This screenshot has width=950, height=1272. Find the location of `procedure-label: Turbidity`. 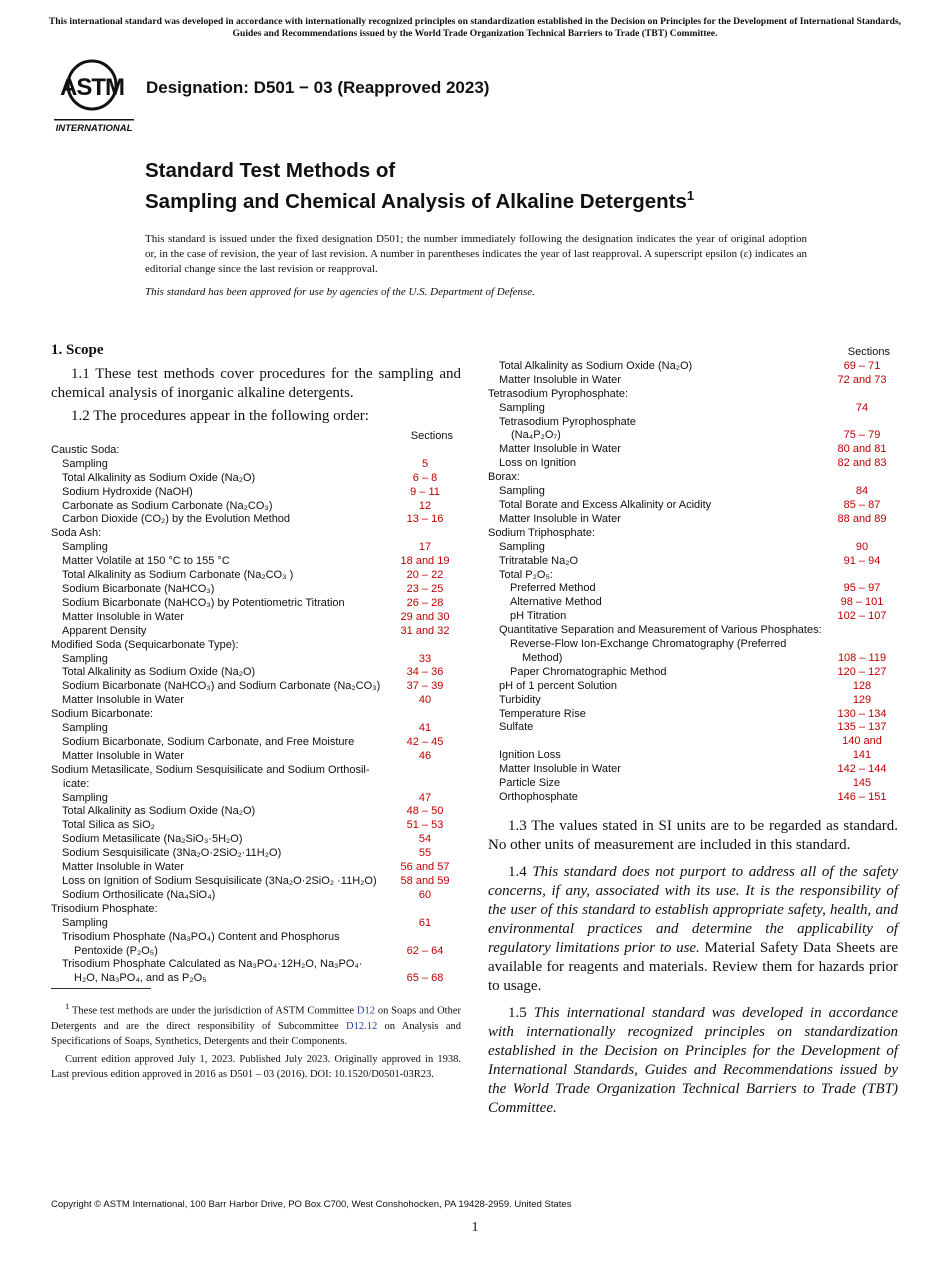

procedure-label: Turbidity is located at coordinates (520, 699).